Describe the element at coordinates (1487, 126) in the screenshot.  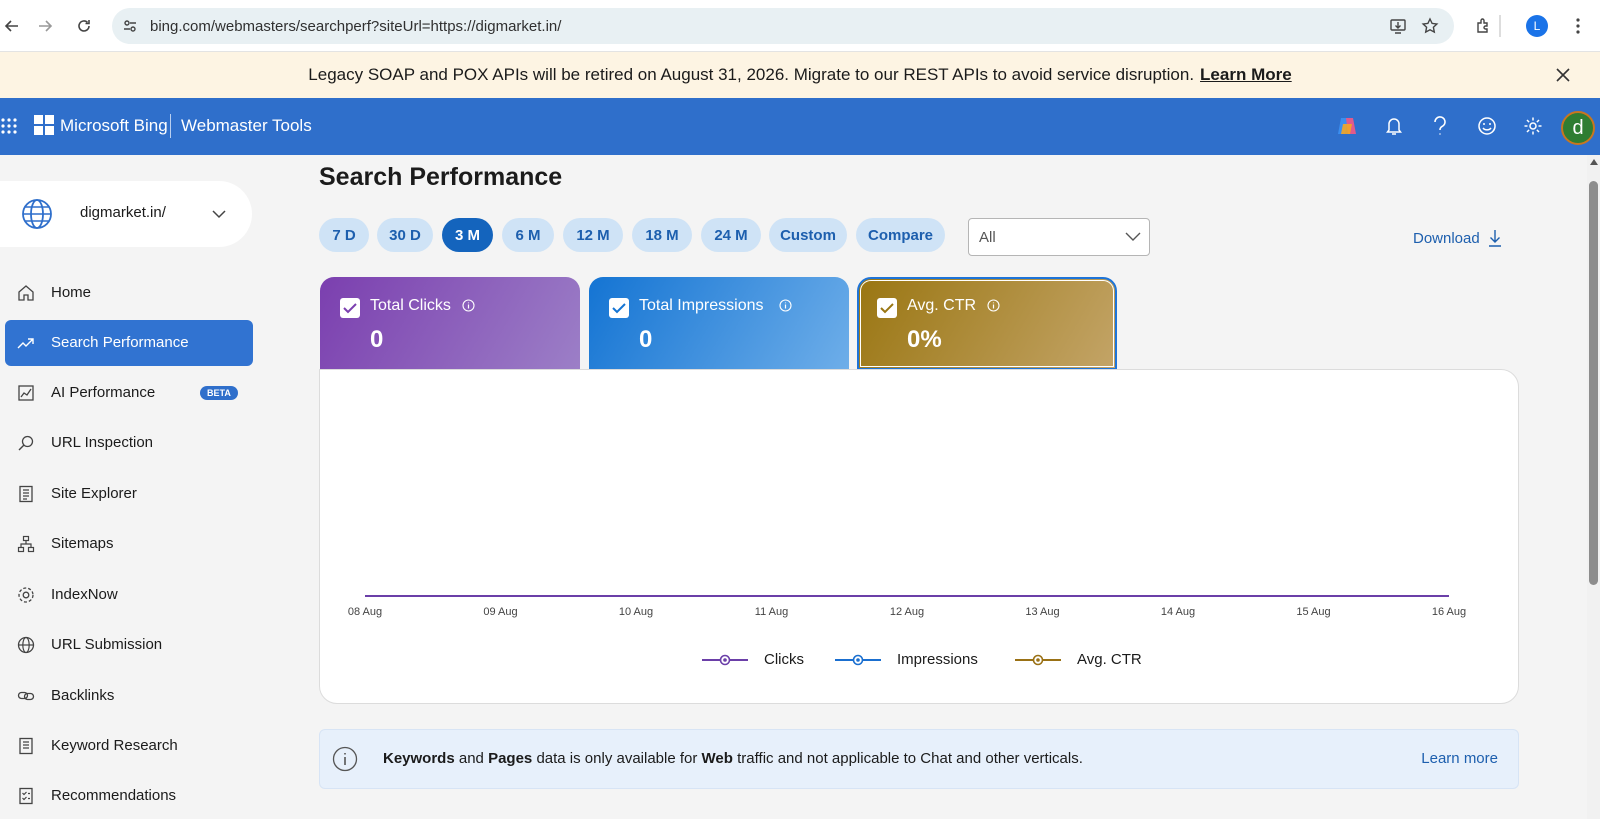
I see `feedback-smiley-icon` at that location.